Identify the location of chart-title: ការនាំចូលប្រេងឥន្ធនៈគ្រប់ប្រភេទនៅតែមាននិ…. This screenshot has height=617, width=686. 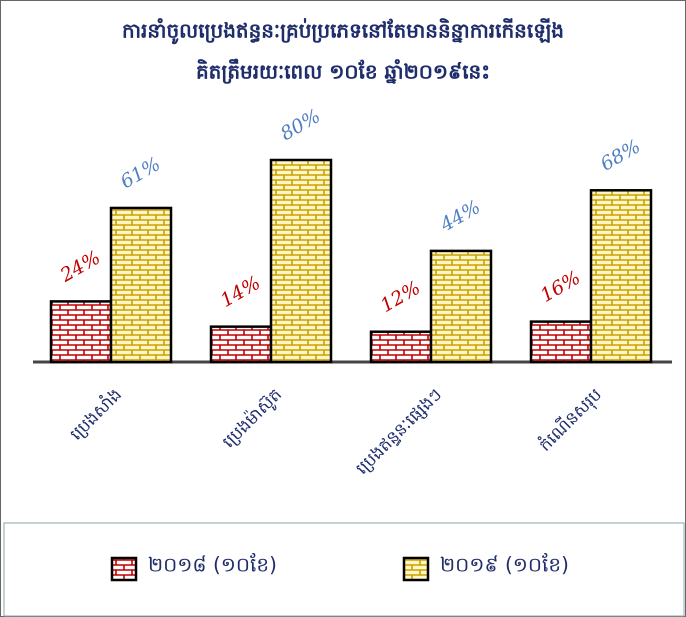
(343, 31).